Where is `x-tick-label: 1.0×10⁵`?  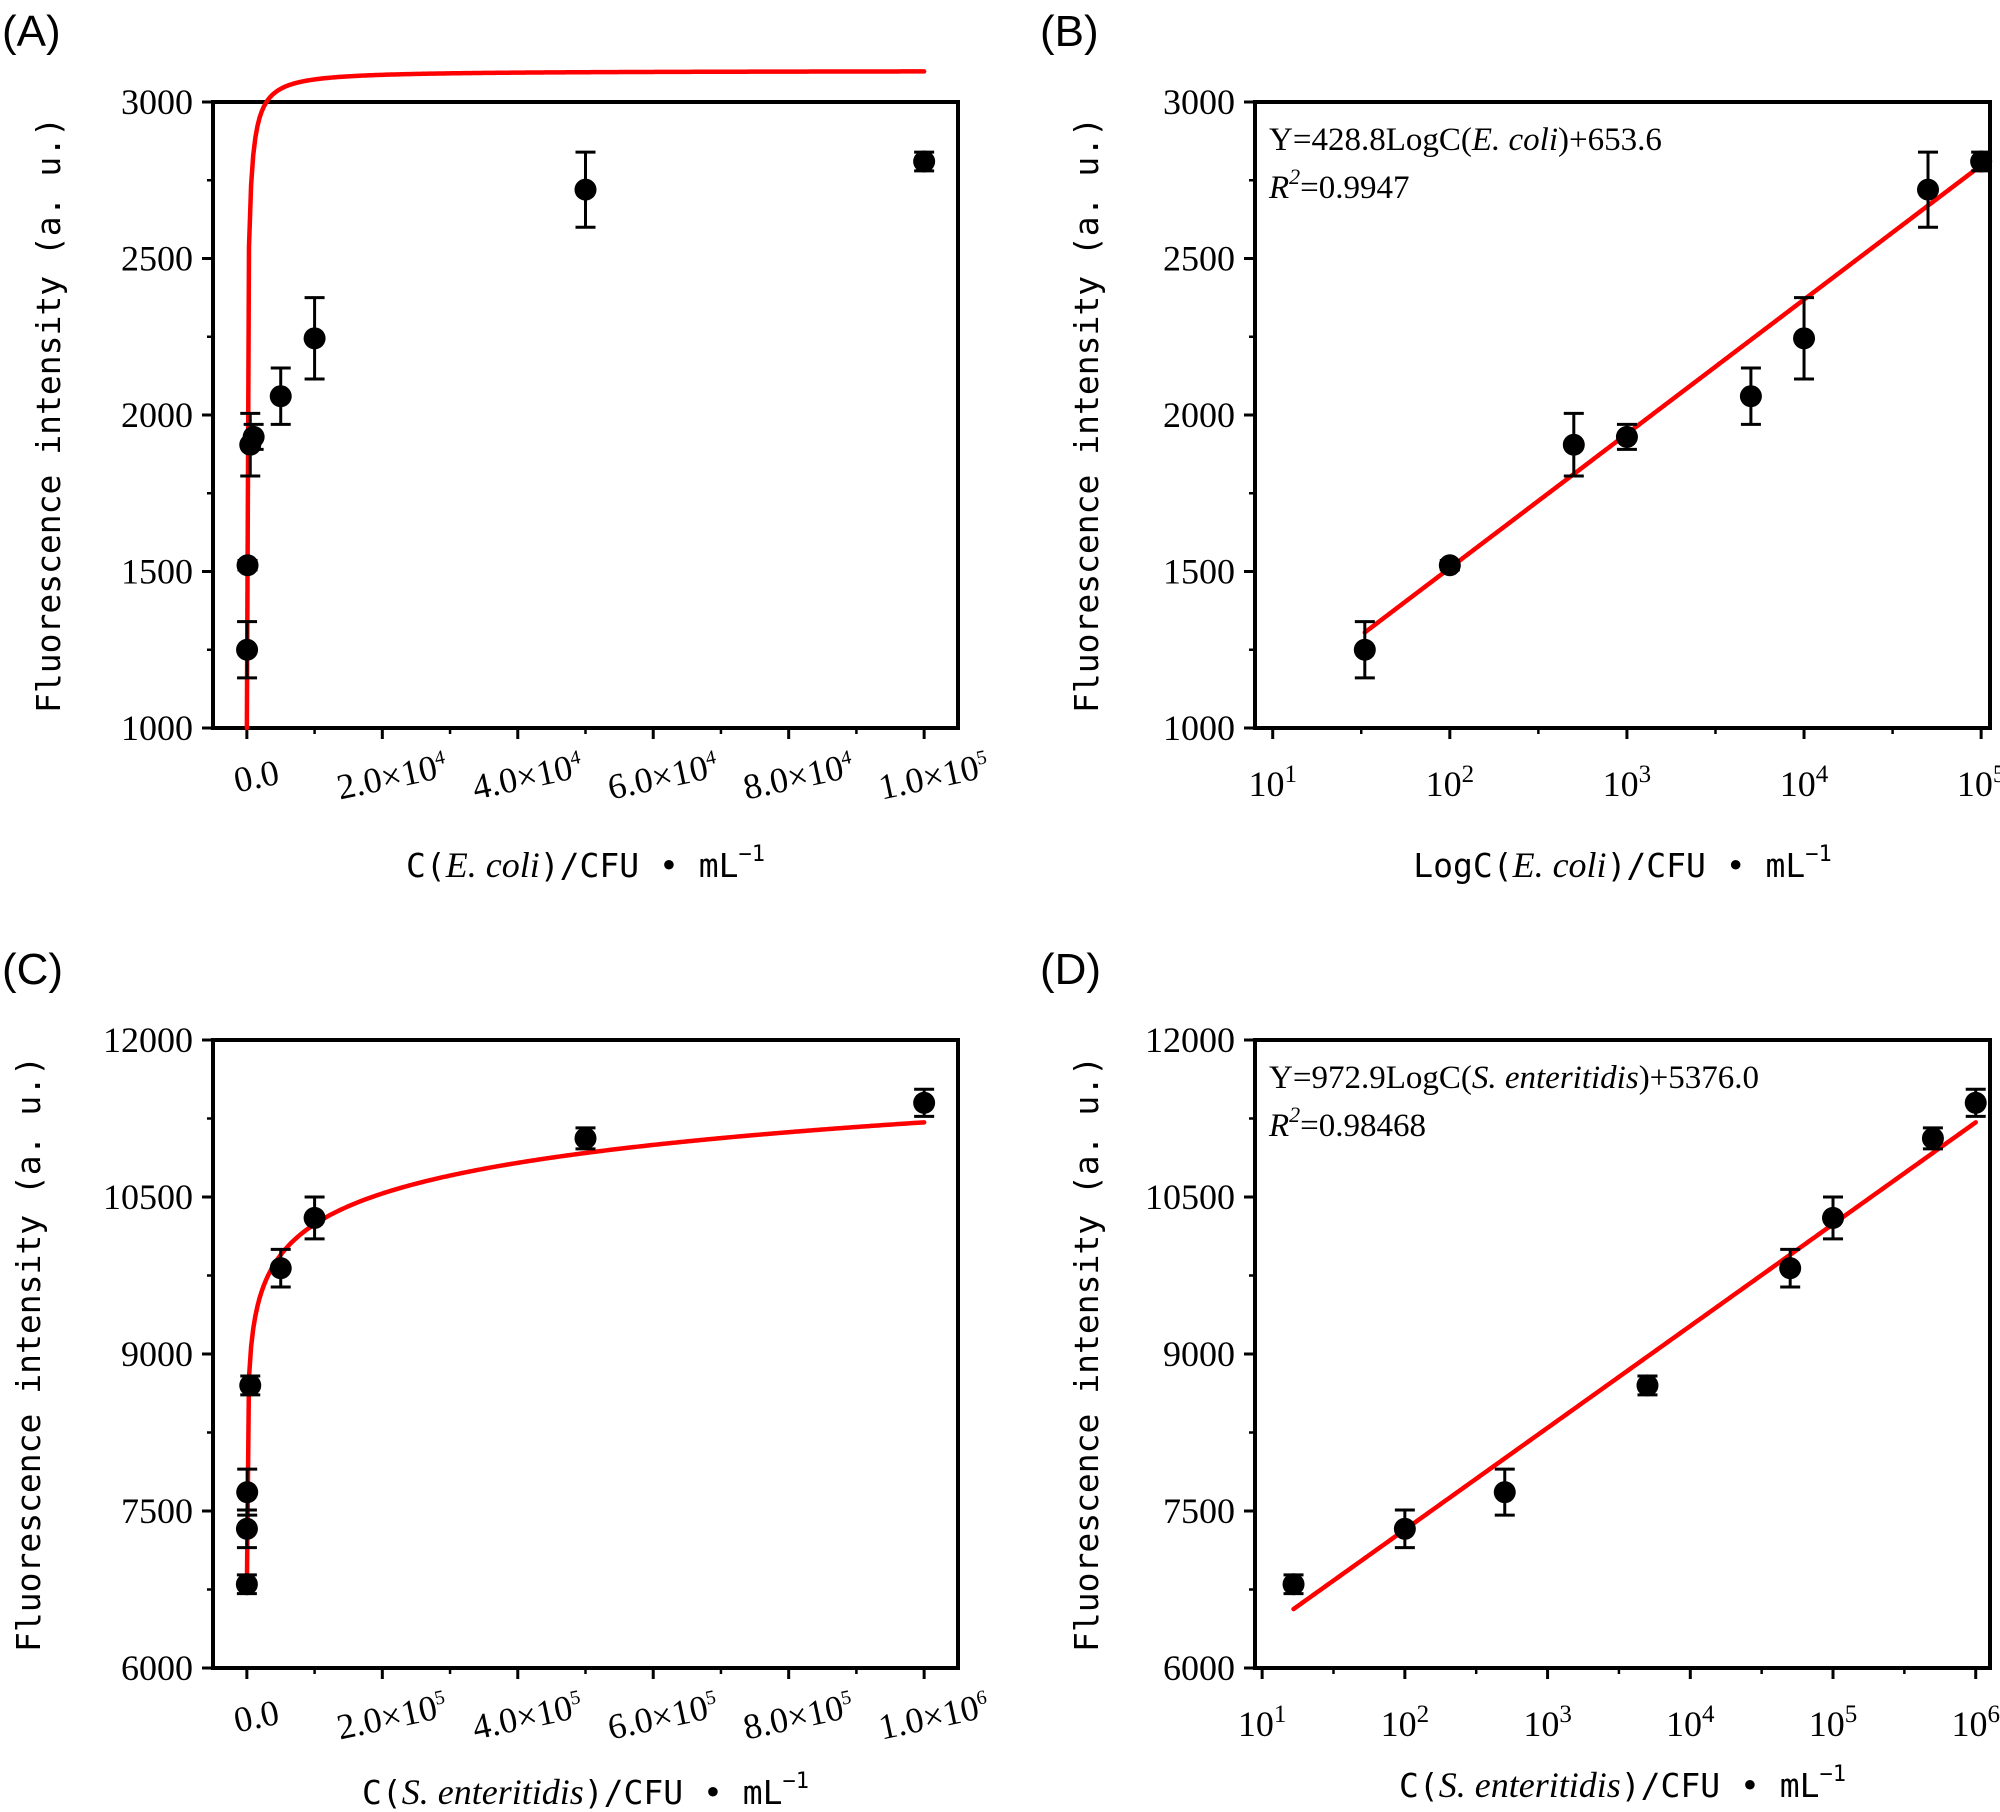 x-tick-label: 1.0×10⁵ is located at coordinates (933, 776).